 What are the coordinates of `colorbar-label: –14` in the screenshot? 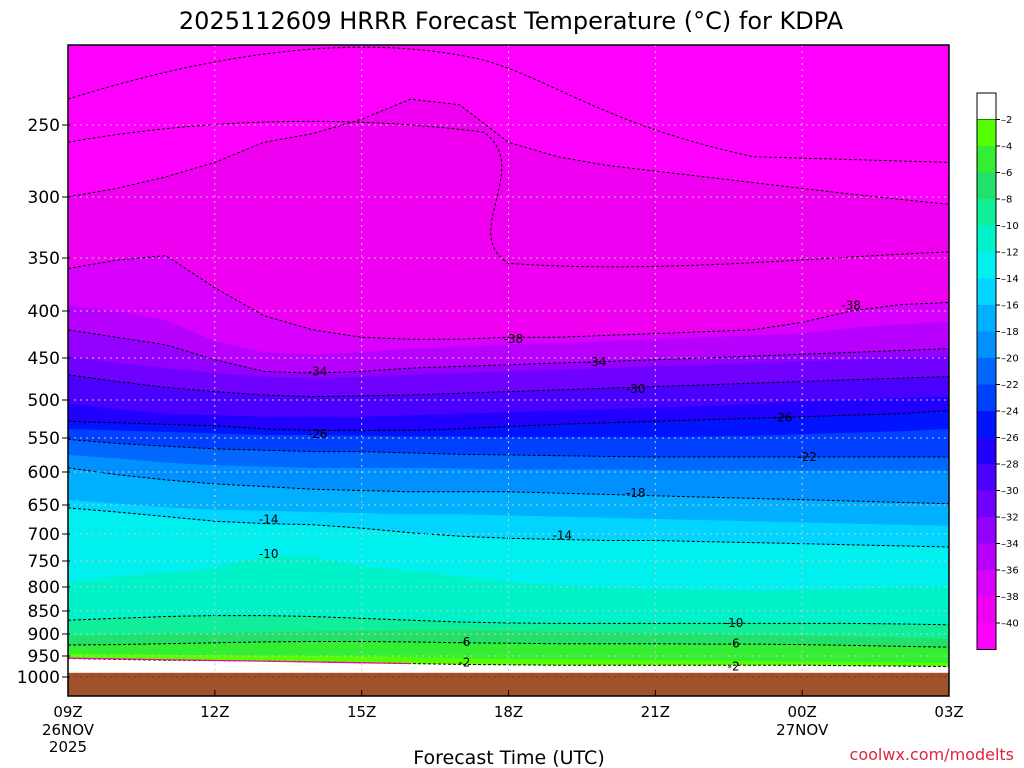 It's located at (1010, 279).